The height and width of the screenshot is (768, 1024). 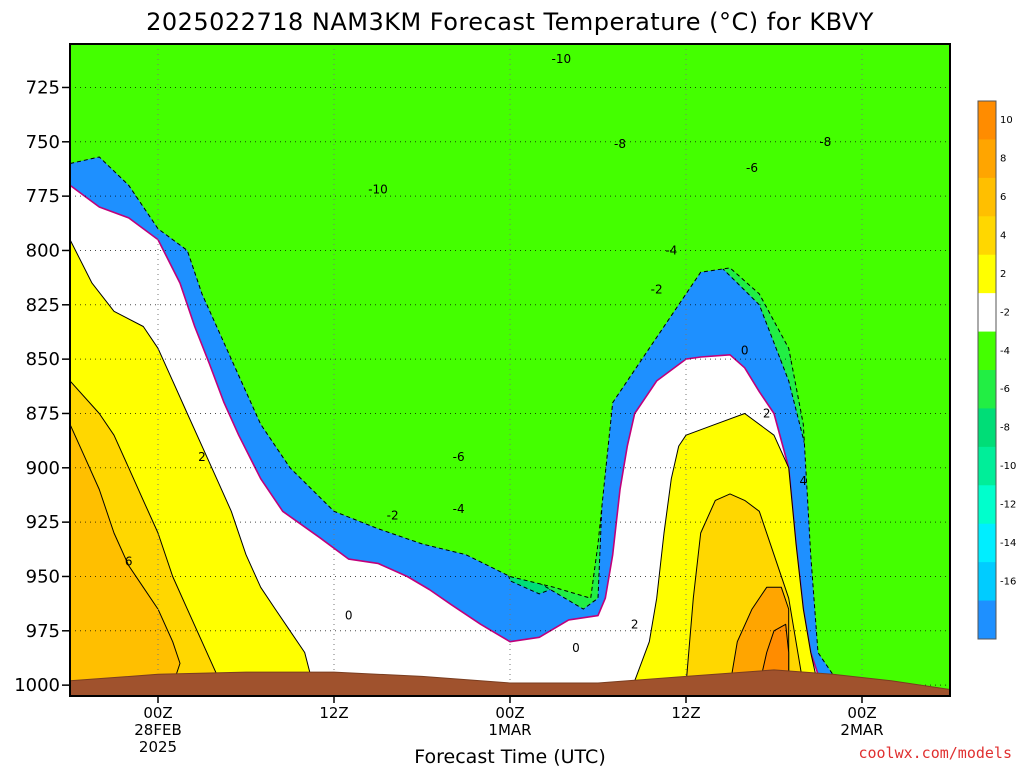 I want to click on contour-label: 6, so click(x=129, y=561).